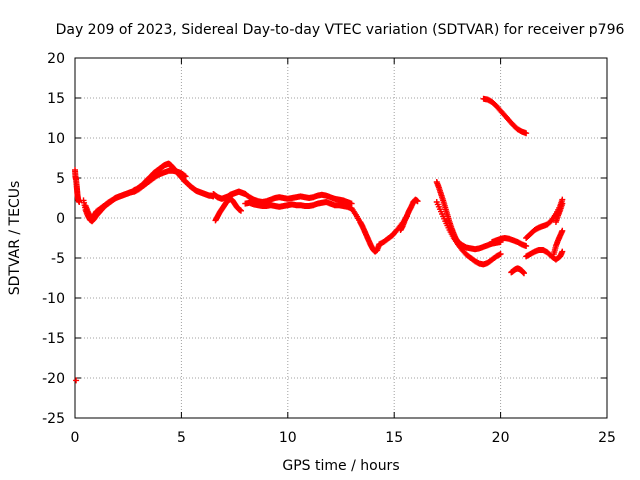 This screenshot has width=640, height=480. What do you see at coordinates (53, 419) in the screenshot?
I see `y-tick-label: -25` at bounding box center [53, 419].